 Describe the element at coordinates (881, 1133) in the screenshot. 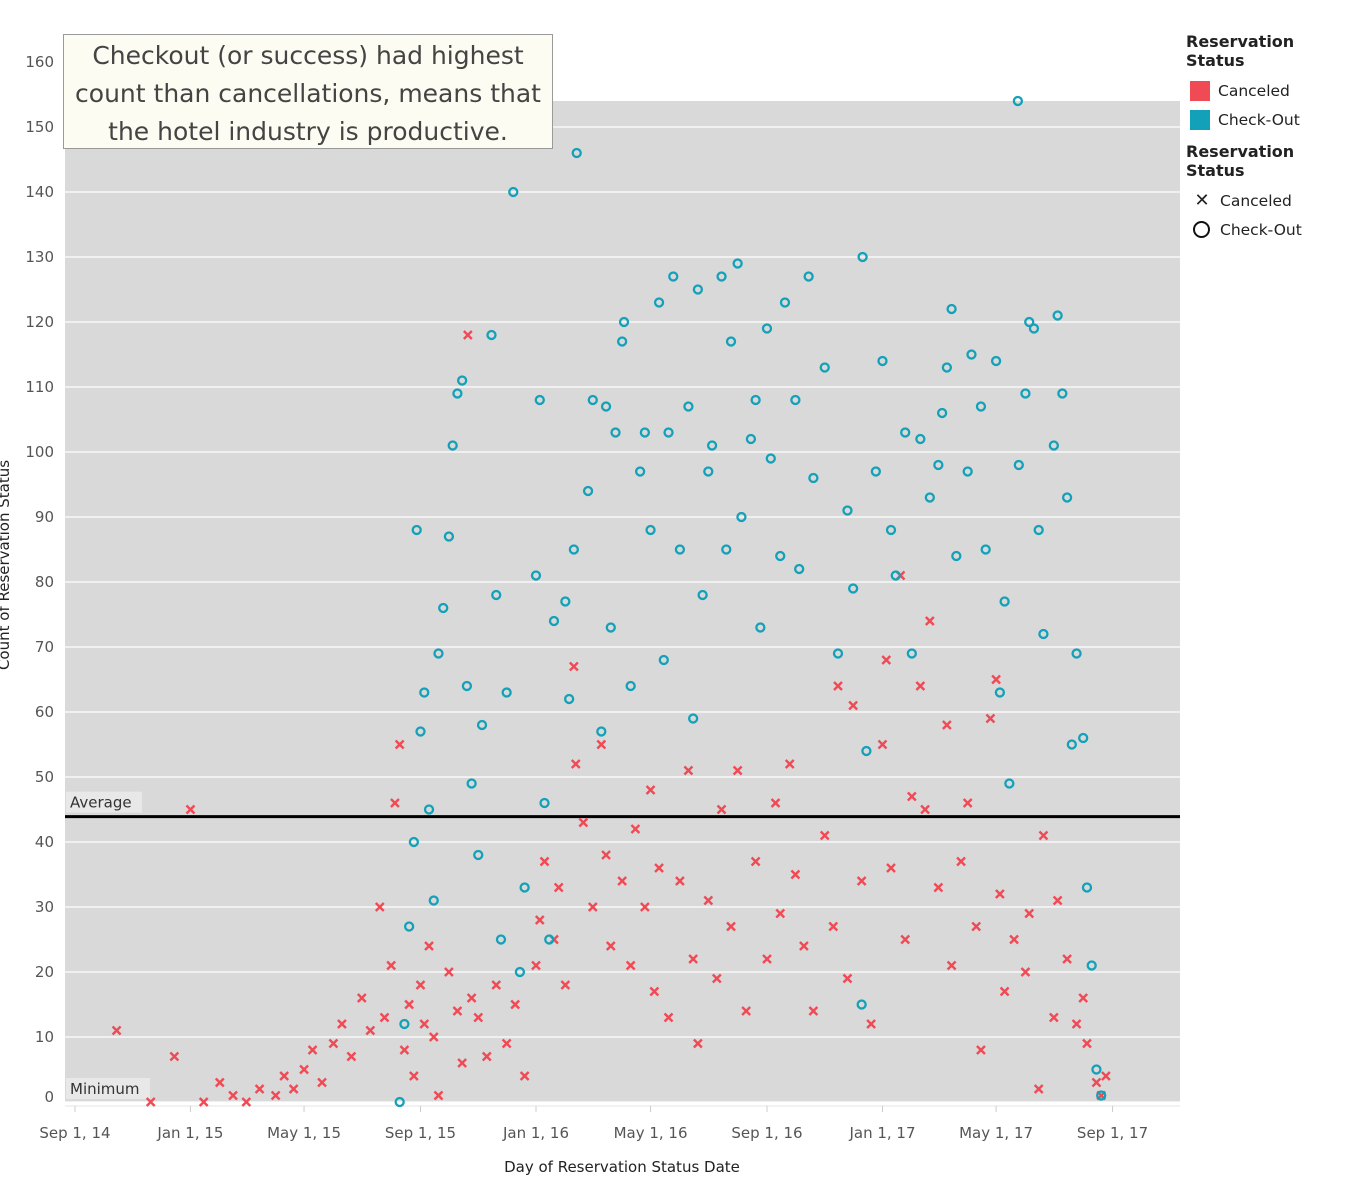

I see `x-tick-label: Jan 1, 17` at that location.